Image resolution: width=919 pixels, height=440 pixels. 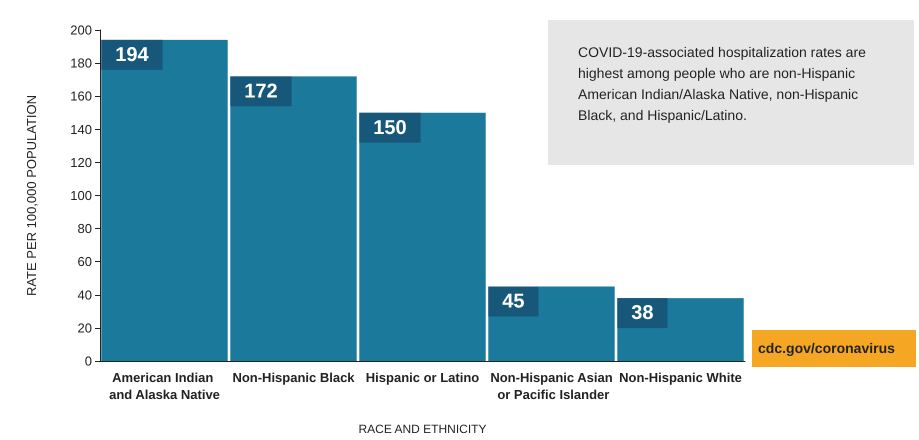 What do you see at coordinates (261, 91) in the screenshot?
I see `data-label: 172` at bounding box center [261, 91].